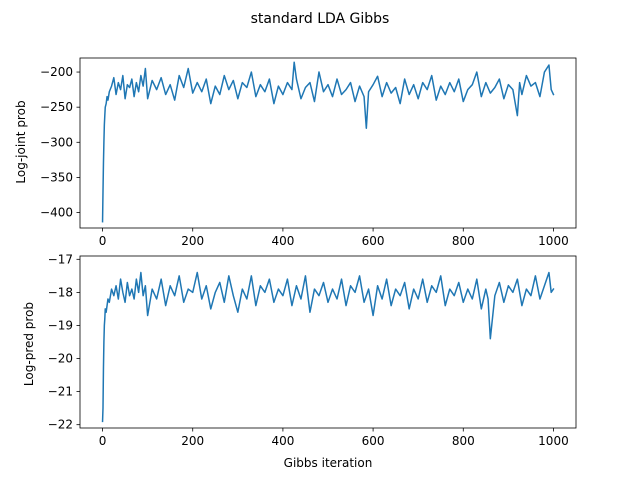  What do you see at coordinates (103, 241) in the screenshot?
I see `log-joint-x-tick-label: 0` at bounding box center [103, 241].